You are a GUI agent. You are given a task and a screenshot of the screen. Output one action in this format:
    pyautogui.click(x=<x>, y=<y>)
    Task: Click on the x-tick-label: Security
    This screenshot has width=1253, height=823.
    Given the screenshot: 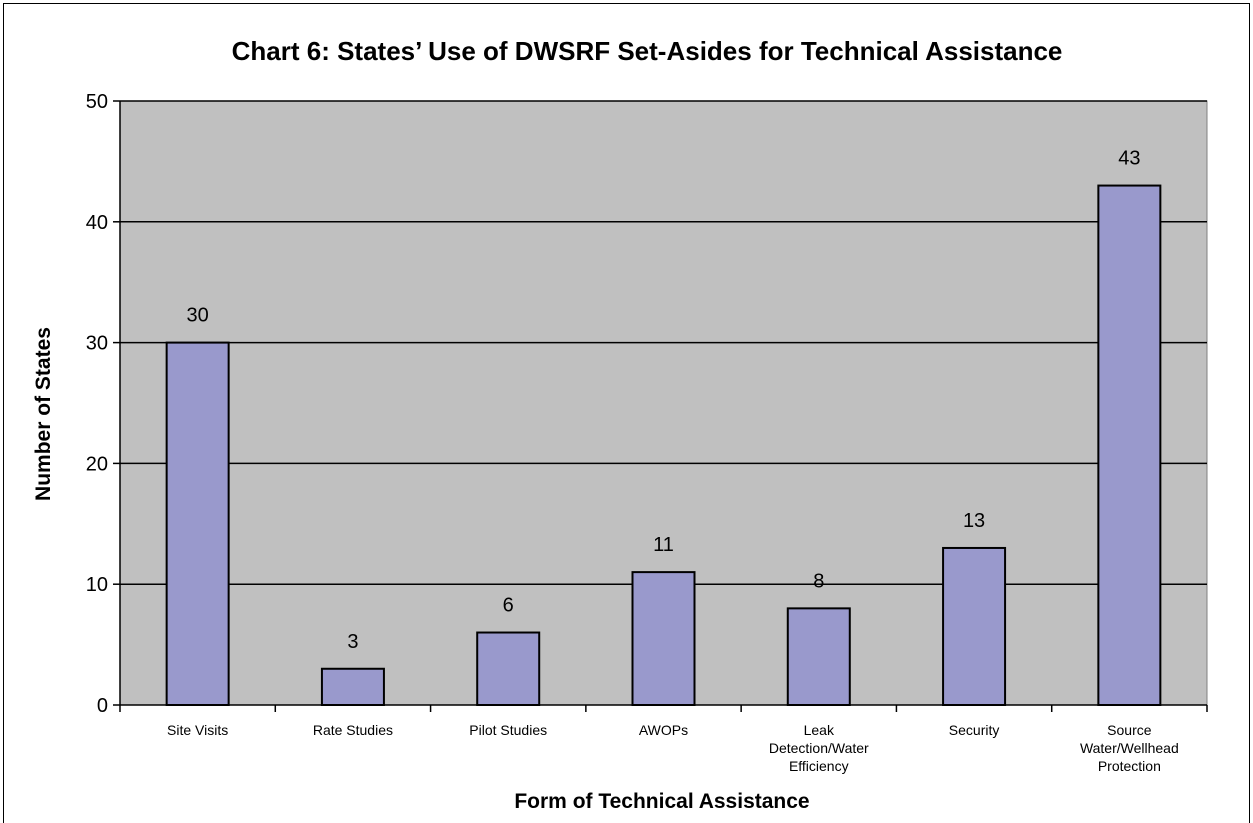 What is the action you would take?
    pyautogui.click(x=974, y=730)
    